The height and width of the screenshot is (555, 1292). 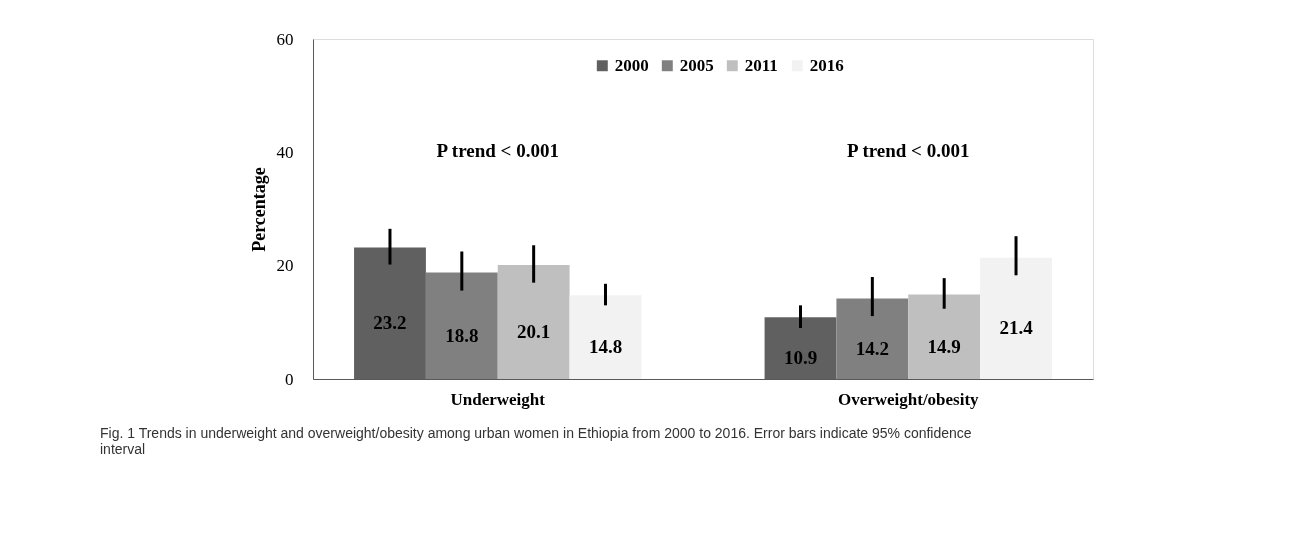 I want to click on data-label: 14.2, so click(x=872, y=348).